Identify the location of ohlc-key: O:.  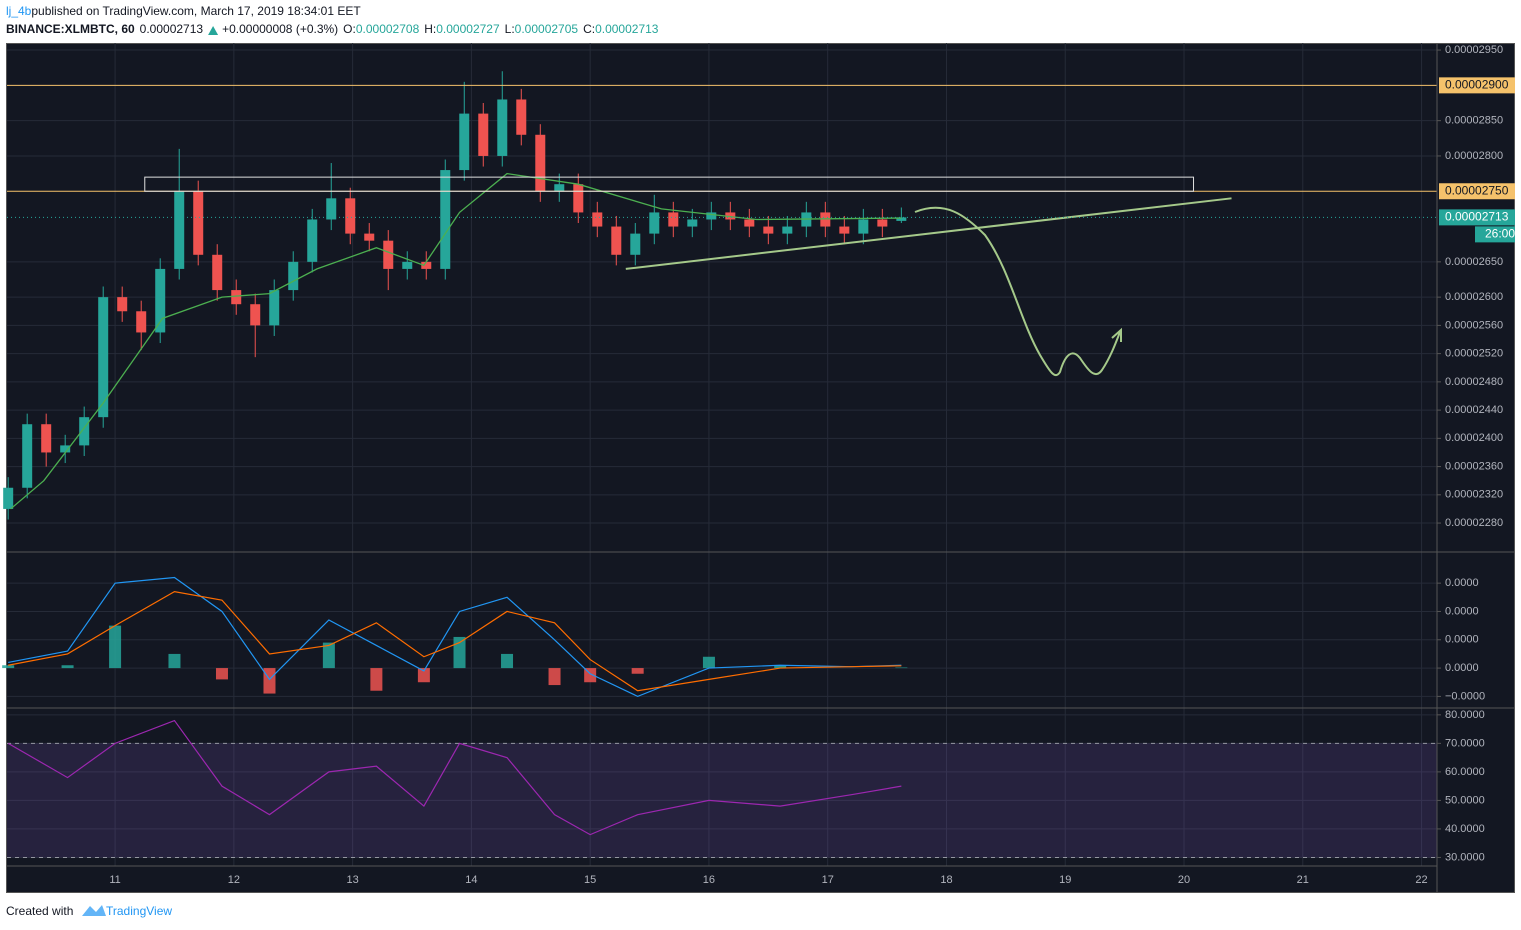
(349, 29).